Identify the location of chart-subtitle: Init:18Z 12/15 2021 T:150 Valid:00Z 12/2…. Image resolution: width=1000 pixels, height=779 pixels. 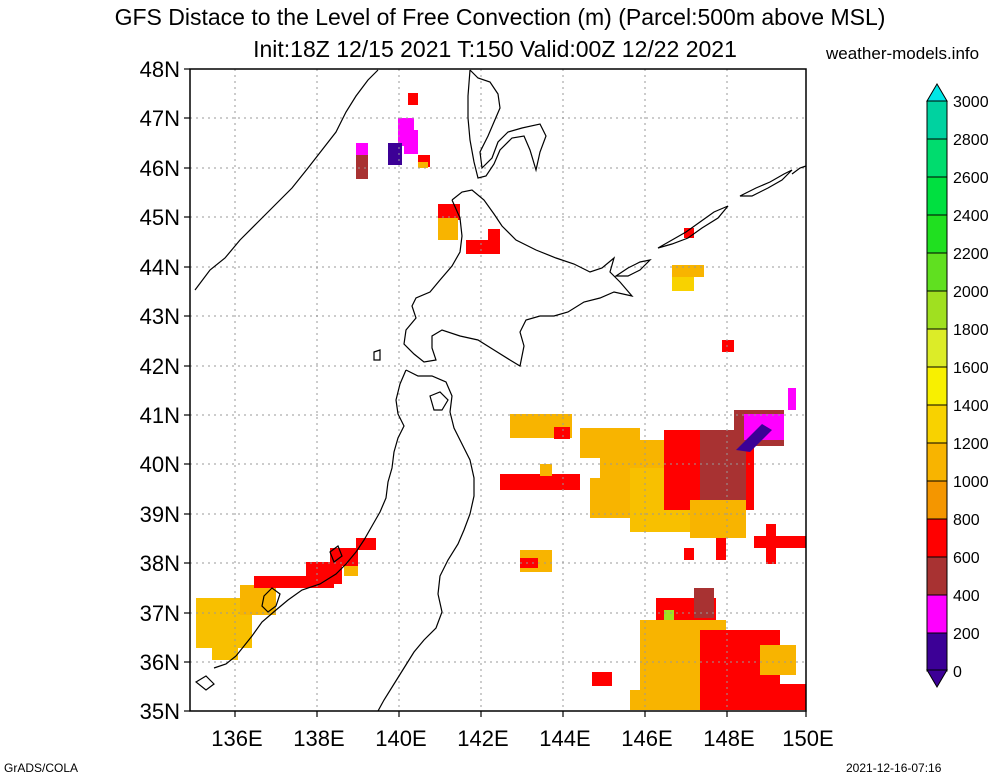
(495, 49).